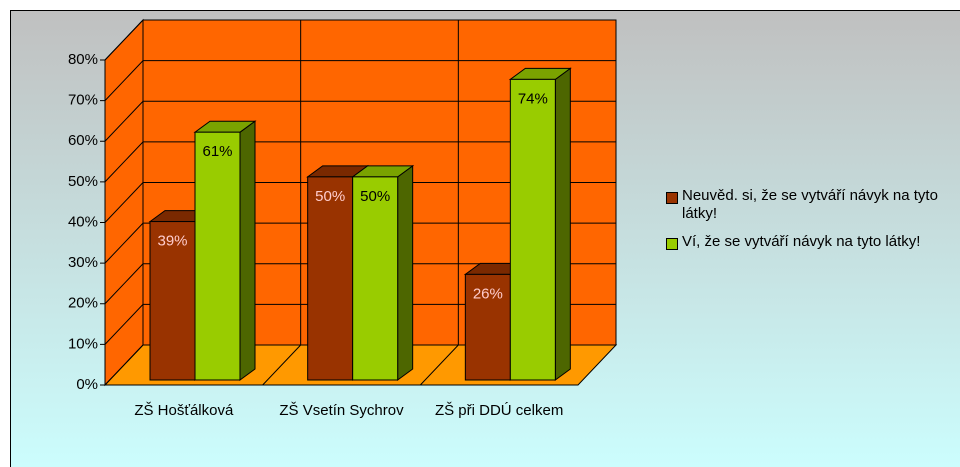 This screenshot has height=467, width=960. Describe the element at coordinates (184, 410) in the screenshot. I see `x-tick-label: ZŠ Hošťálková` at that location.